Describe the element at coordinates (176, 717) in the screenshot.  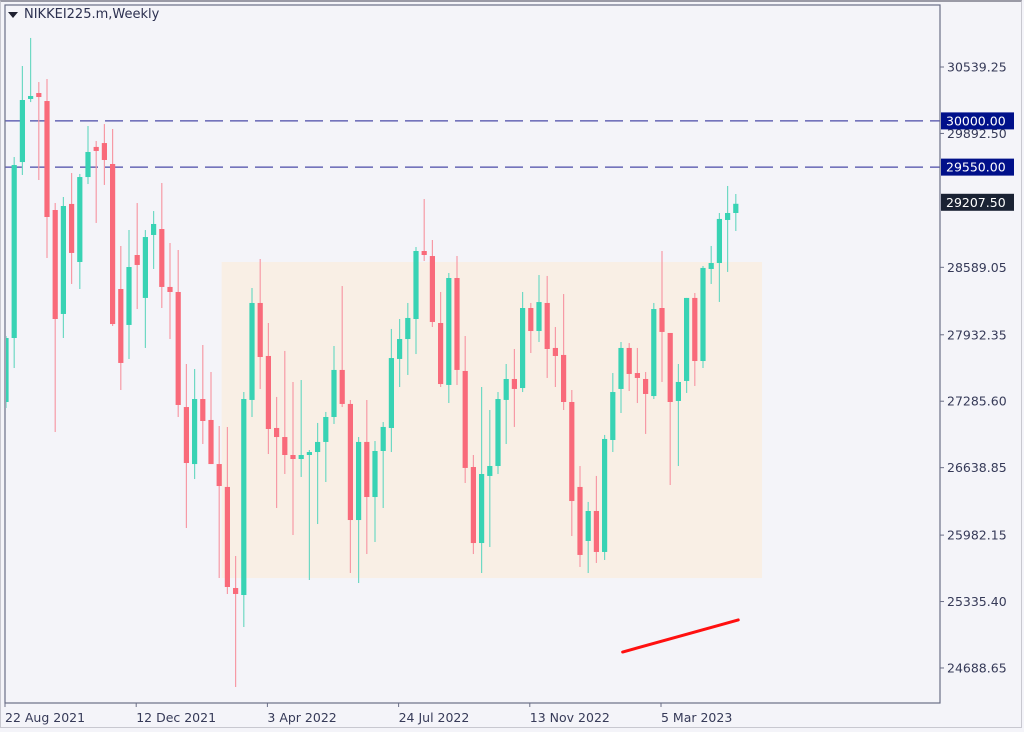
I see `time-tick-label: 12 Dec 2021` at that location.